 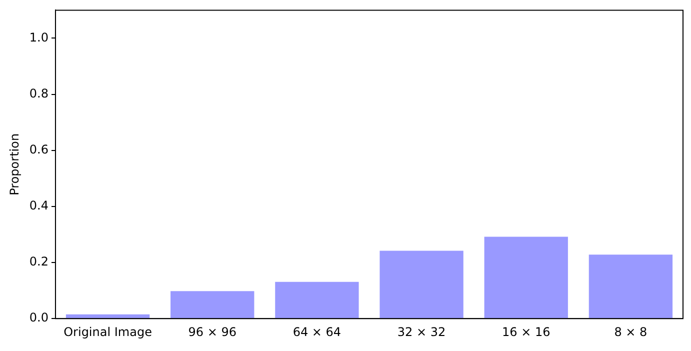 I want to click on y-tick-label: 0.8, so click(x=38, y=93).